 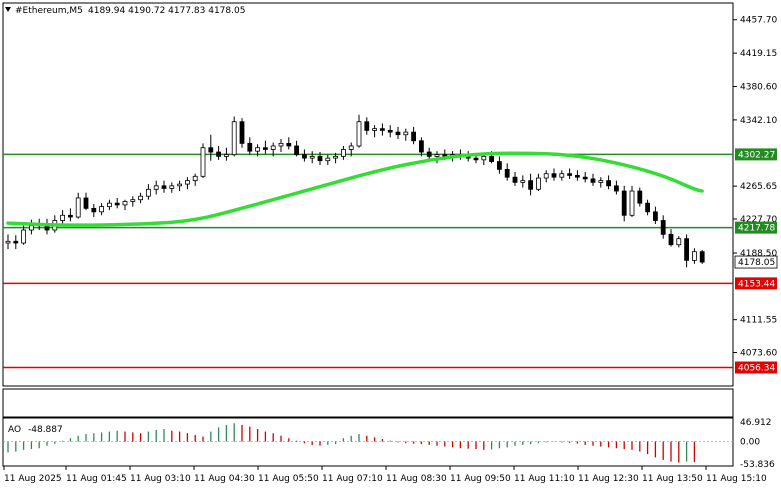 I want to click on time-tick-label: 11 Aug 07:10, so click(x=352, y=479).